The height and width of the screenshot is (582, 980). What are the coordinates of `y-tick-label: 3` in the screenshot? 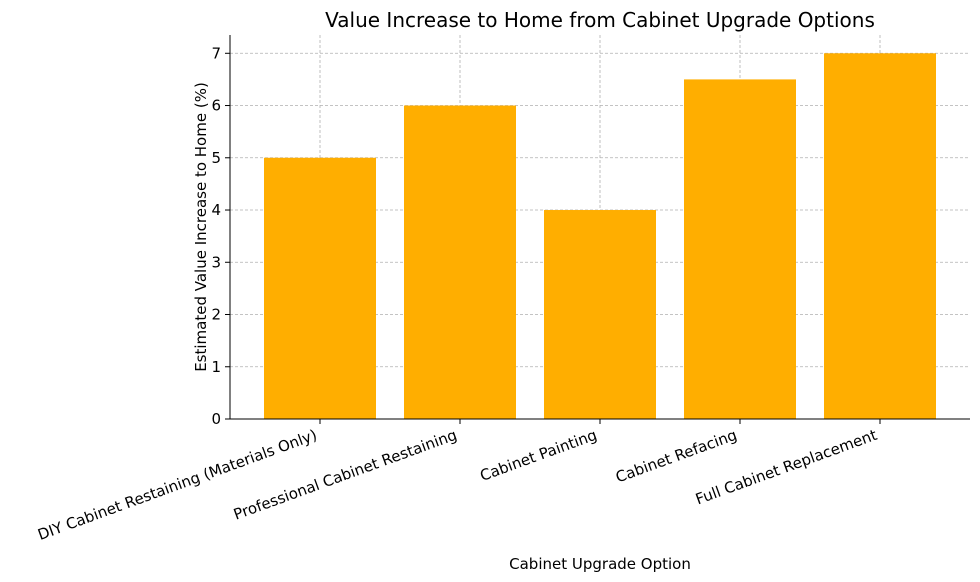 It's located at (216, 262).